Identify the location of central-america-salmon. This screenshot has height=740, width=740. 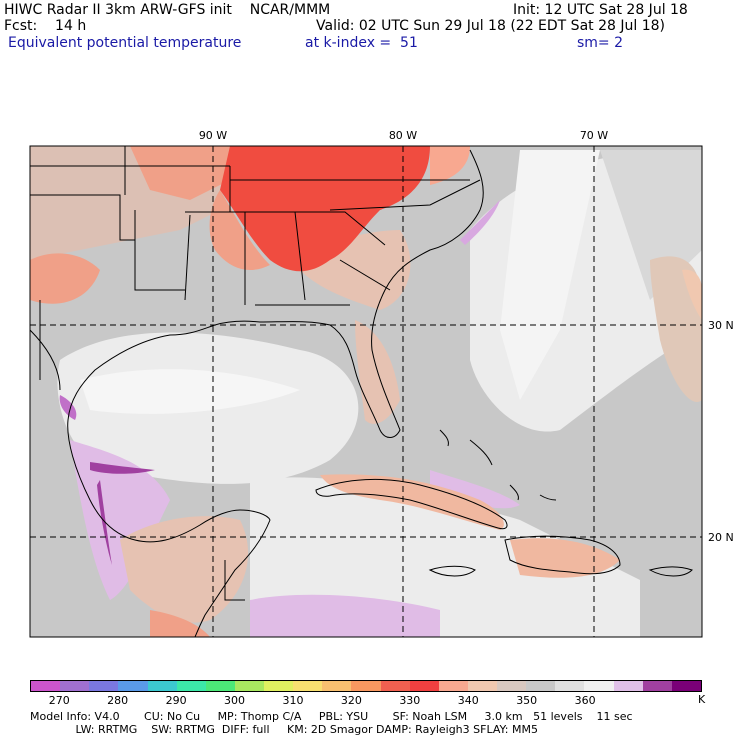
(180, 623).